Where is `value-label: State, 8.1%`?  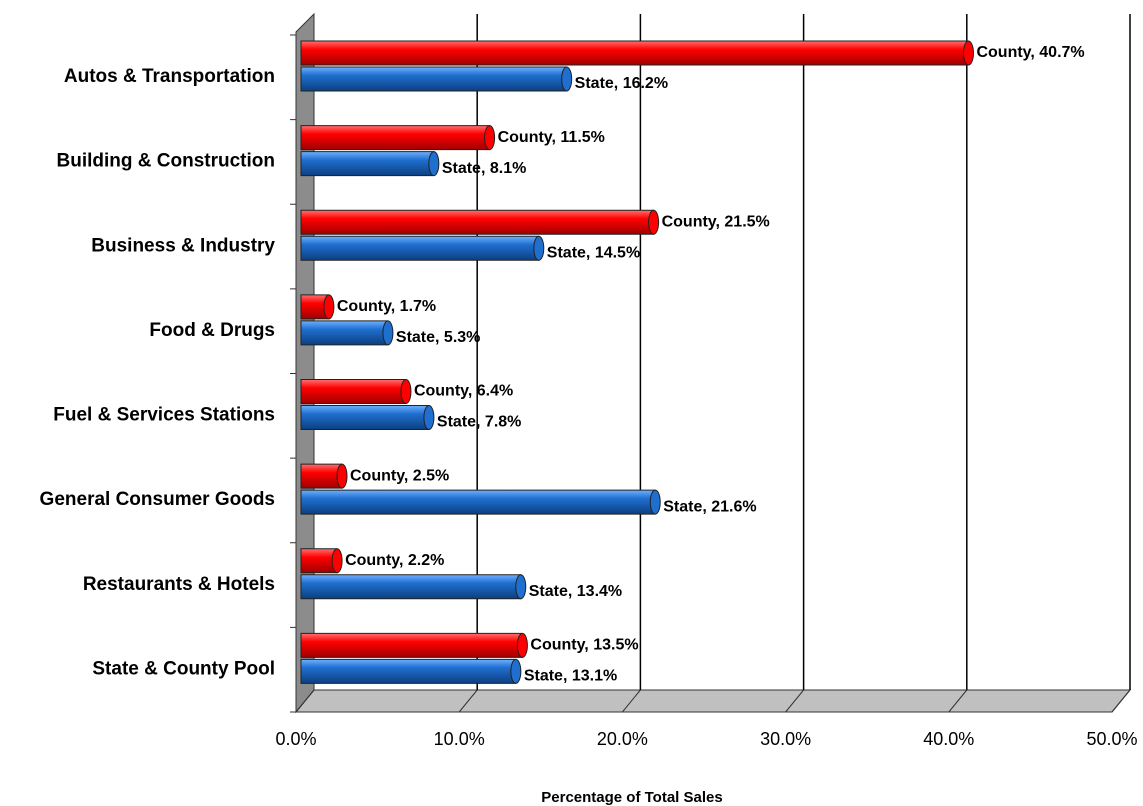
value-label: State, 8.1% is located at coordinates (484, 168).